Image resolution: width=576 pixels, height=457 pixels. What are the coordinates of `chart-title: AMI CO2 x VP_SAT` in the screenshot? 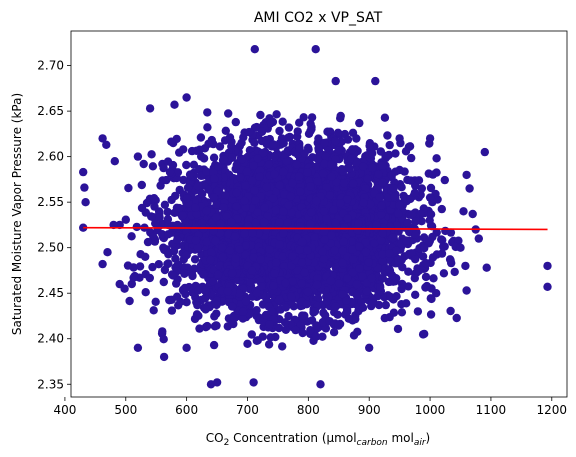 It's located at (318, 18).